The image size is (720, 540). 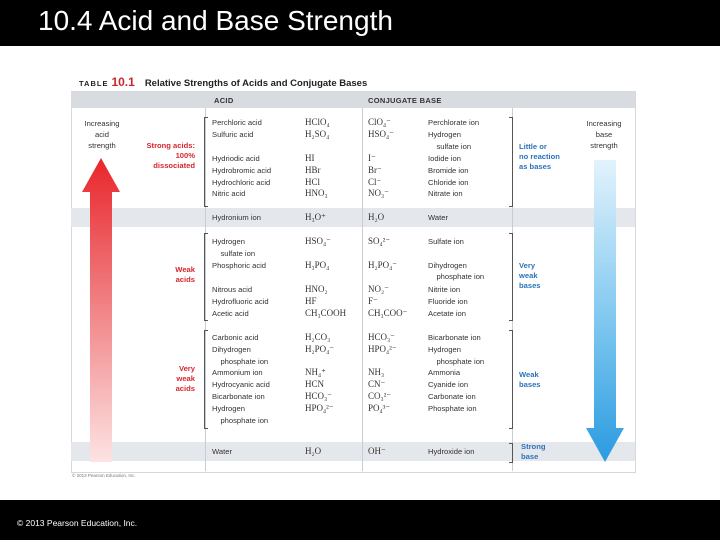 What do you see at coordinates (123, 82) in the screenshot?
I see `table-number: 10.1` at bounding box center [123, 82].